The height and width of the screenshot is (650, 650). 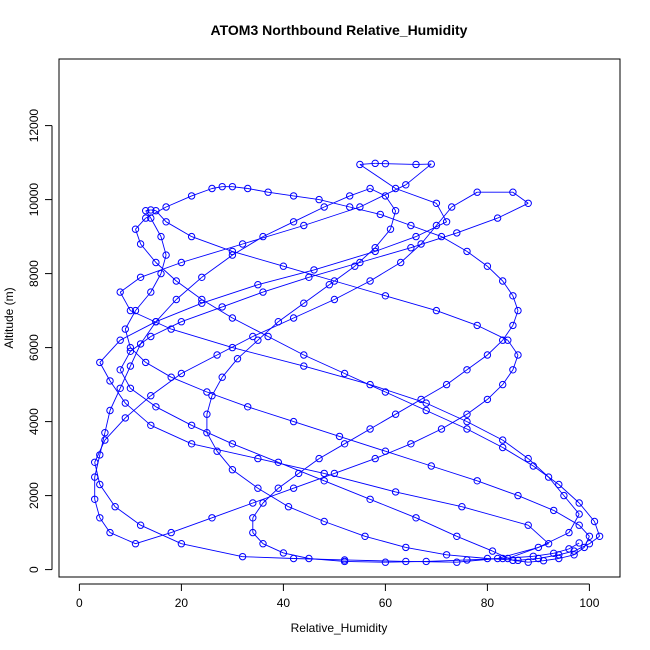 What do you see at coordinates (34, 200) in the screenshot?
I see `y-tick-label: 10000` at bounding box center [34, 200].